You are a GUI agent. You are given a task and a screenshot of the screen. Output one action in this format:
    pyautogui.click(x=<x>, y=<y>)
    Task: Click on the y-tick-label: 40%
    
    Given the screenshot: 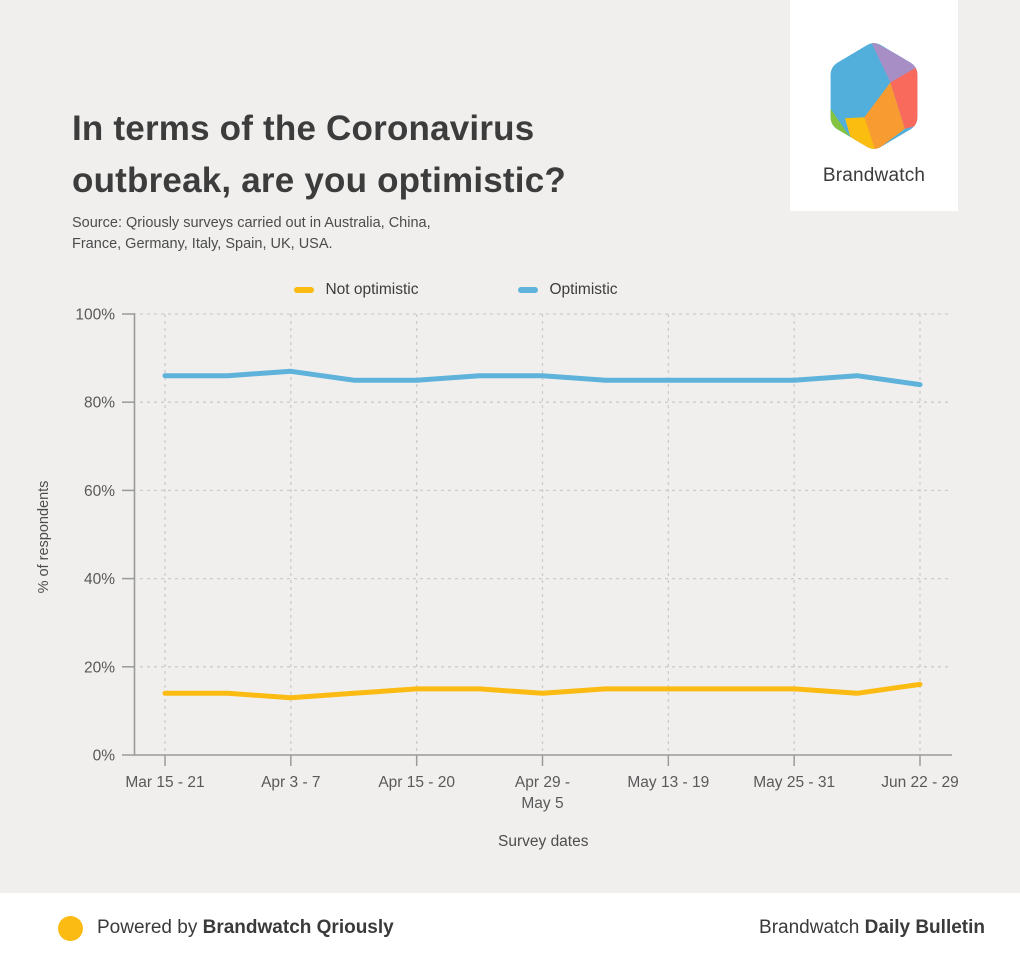 What is the action you would take?
    pyautogui.click(x=99, y=579)
    